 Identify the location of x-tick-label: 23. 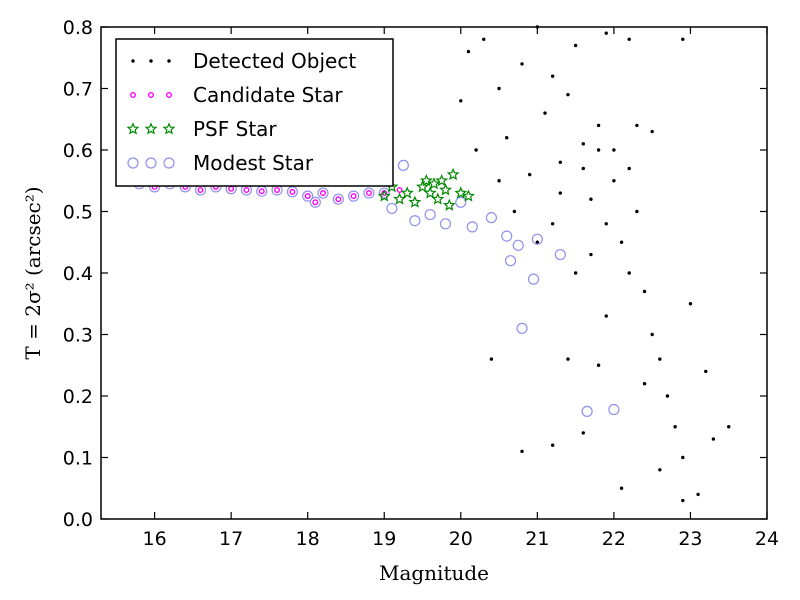
(690, 539).